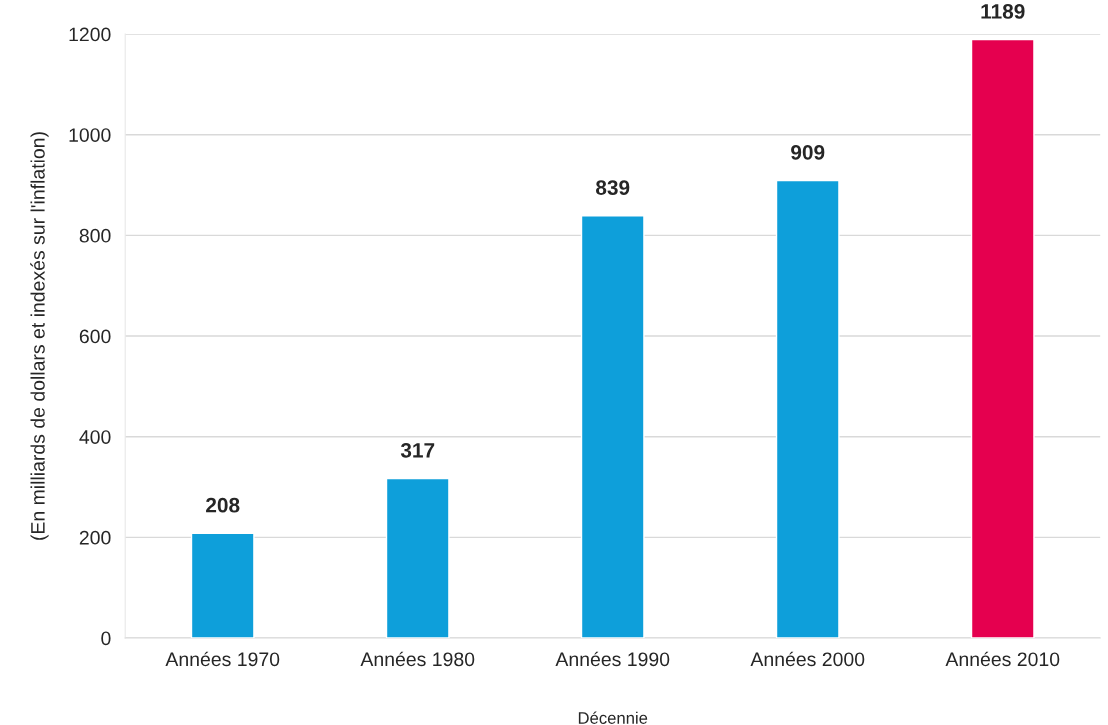  What do you see at coordinates (613, 187) in the screenshot?
I see `data-label: 839` at bounding box center [613, 187].